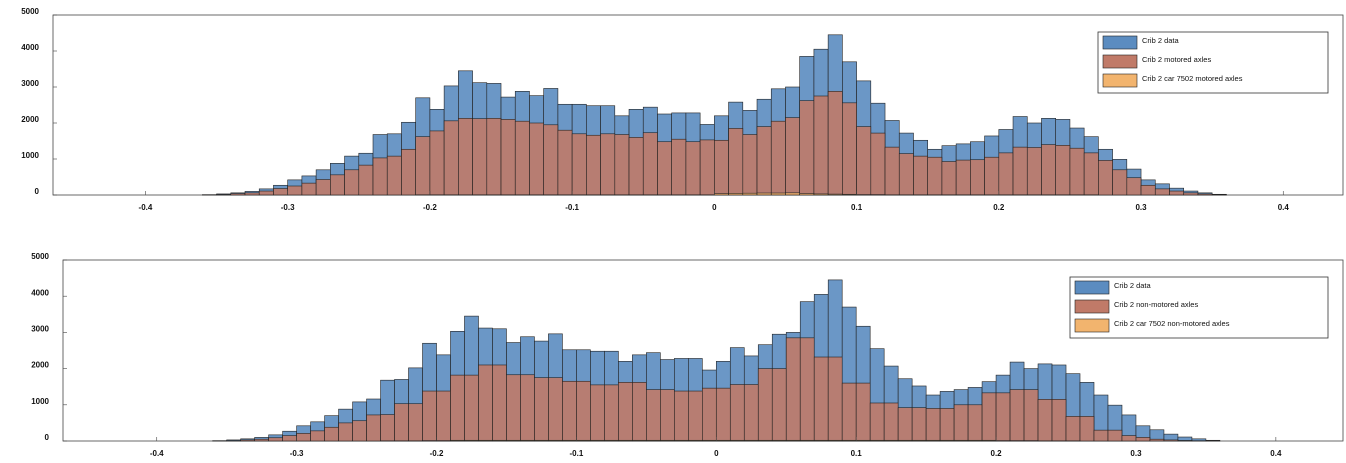 This screenshot has height=463, width=1346. Describe the element at coordinates (30, 47) in the screenshot. I see `y-tick-label: 4000` at that location.